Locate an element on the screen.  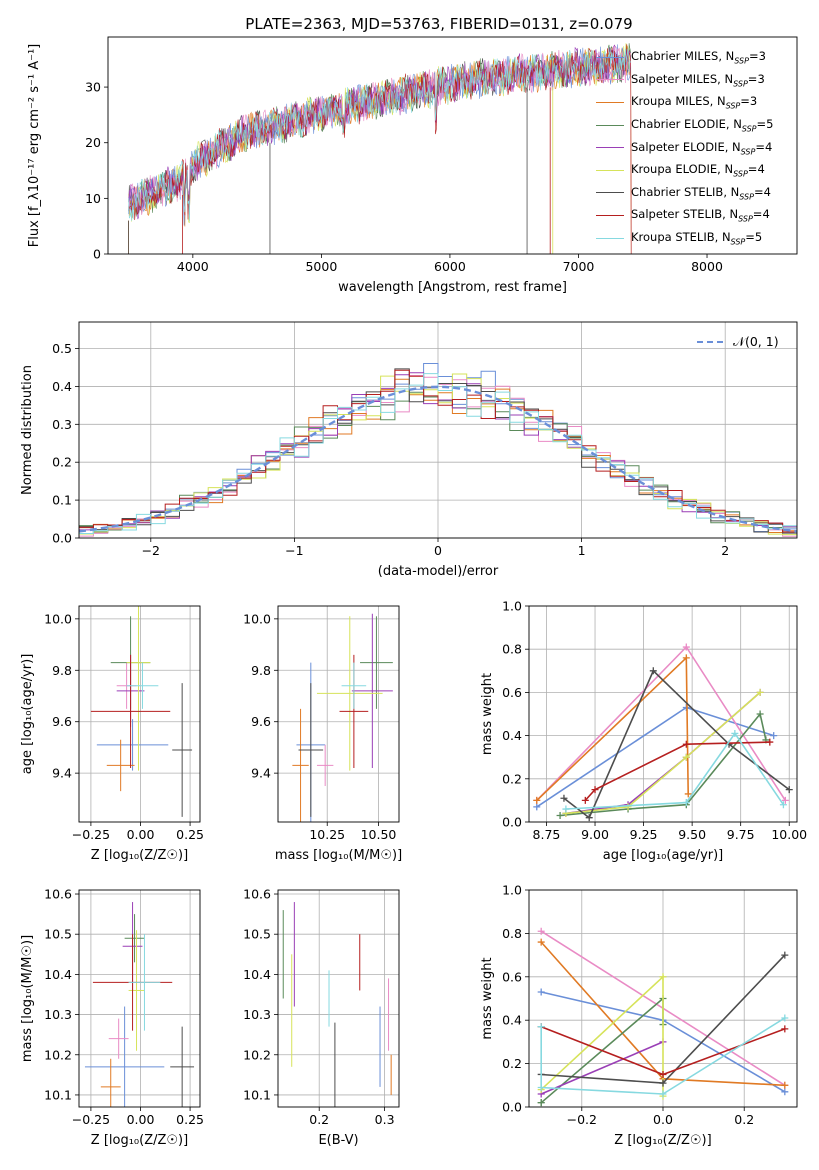
legend-entry: Salpeter STELIB, NSSP=4 is located at coordinates (701, 215).